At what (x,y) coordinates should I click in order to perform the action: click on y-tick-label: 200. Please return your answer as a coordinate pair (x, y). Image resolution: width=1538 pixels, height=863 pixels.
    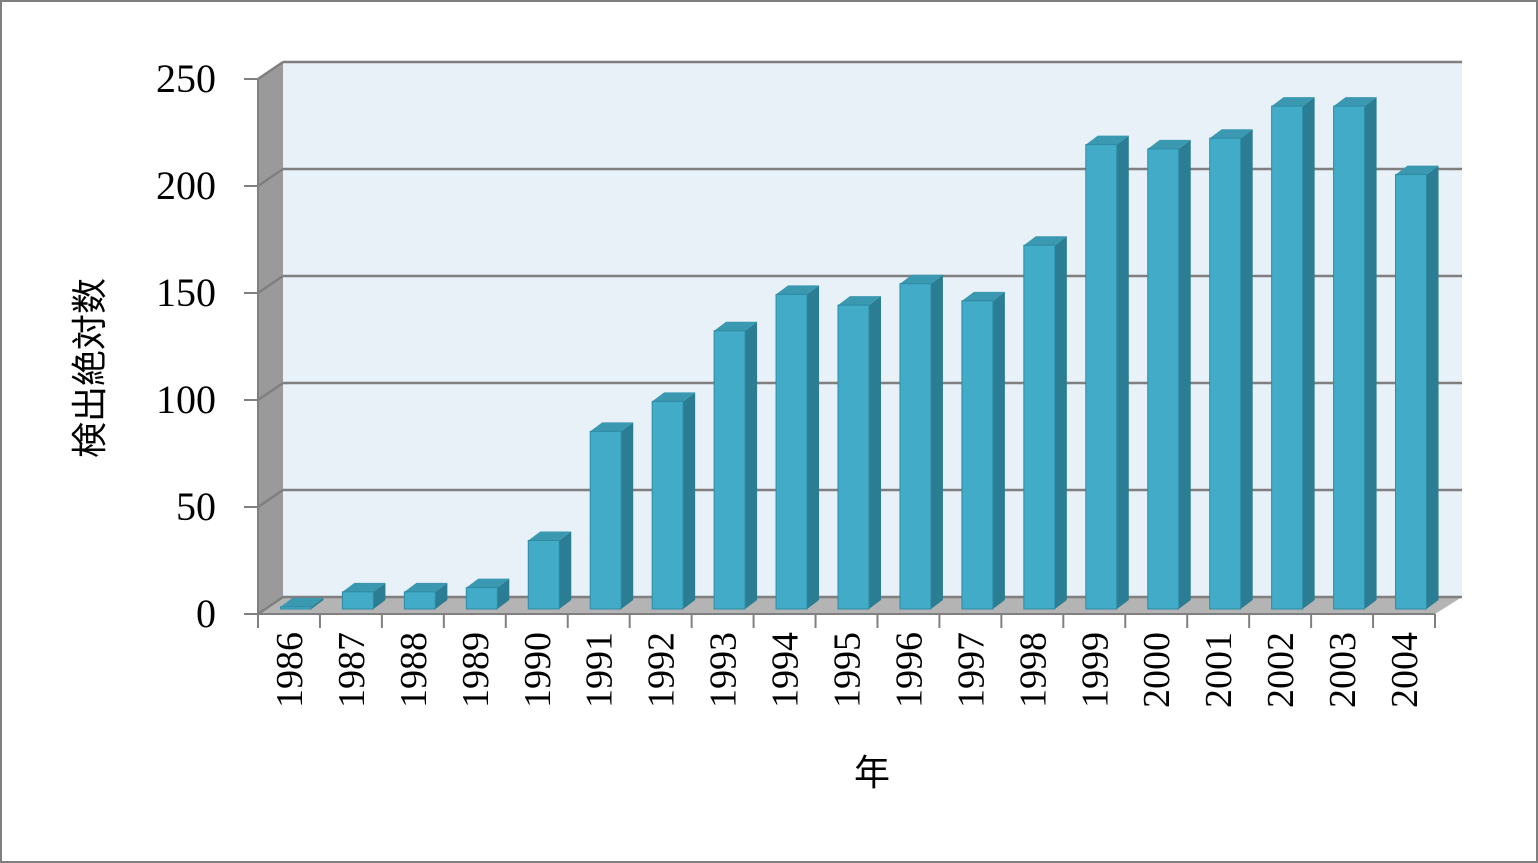
    Looking at the image, I should click on (186, 185).